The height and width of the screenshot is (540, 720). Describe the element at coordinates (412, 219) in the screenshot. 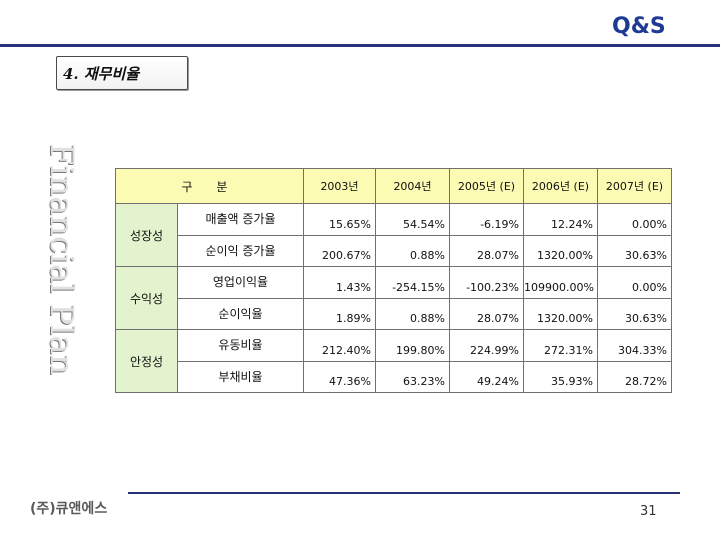

I see `value-cell: 54.54%` at that location.